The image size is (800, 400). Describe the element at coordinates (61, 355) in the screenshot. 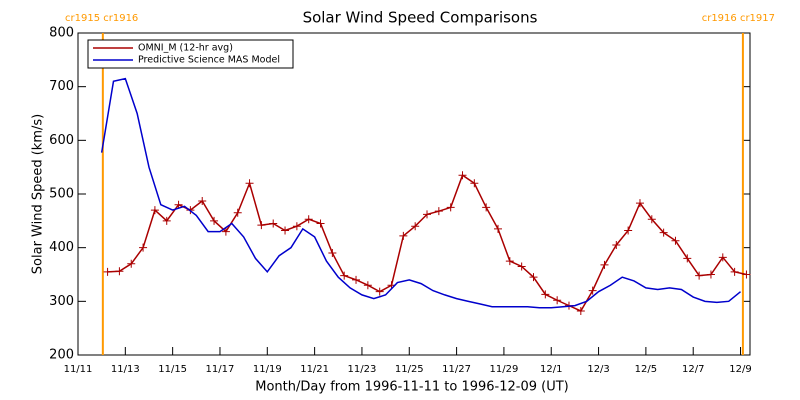

I see `y-tick-label: 200` at that location.